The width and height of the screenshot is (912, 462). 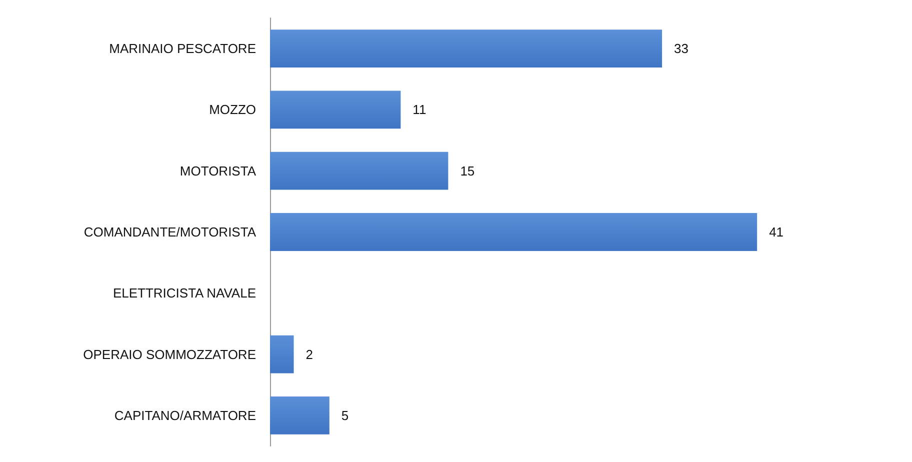 What do you see at coordinates (776, 232) in the screenshot?
I see `data-label: 41` at bounding box center [776, 232].